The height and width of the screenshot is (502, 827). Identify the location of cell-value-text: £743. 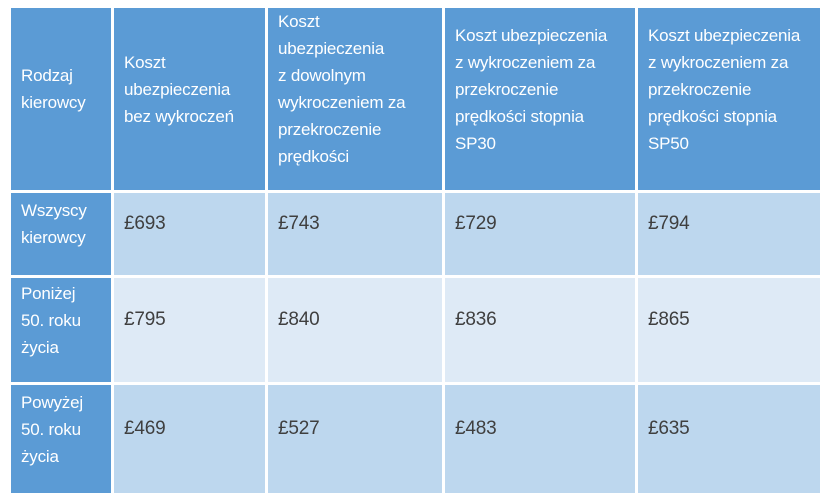
(299, 223).